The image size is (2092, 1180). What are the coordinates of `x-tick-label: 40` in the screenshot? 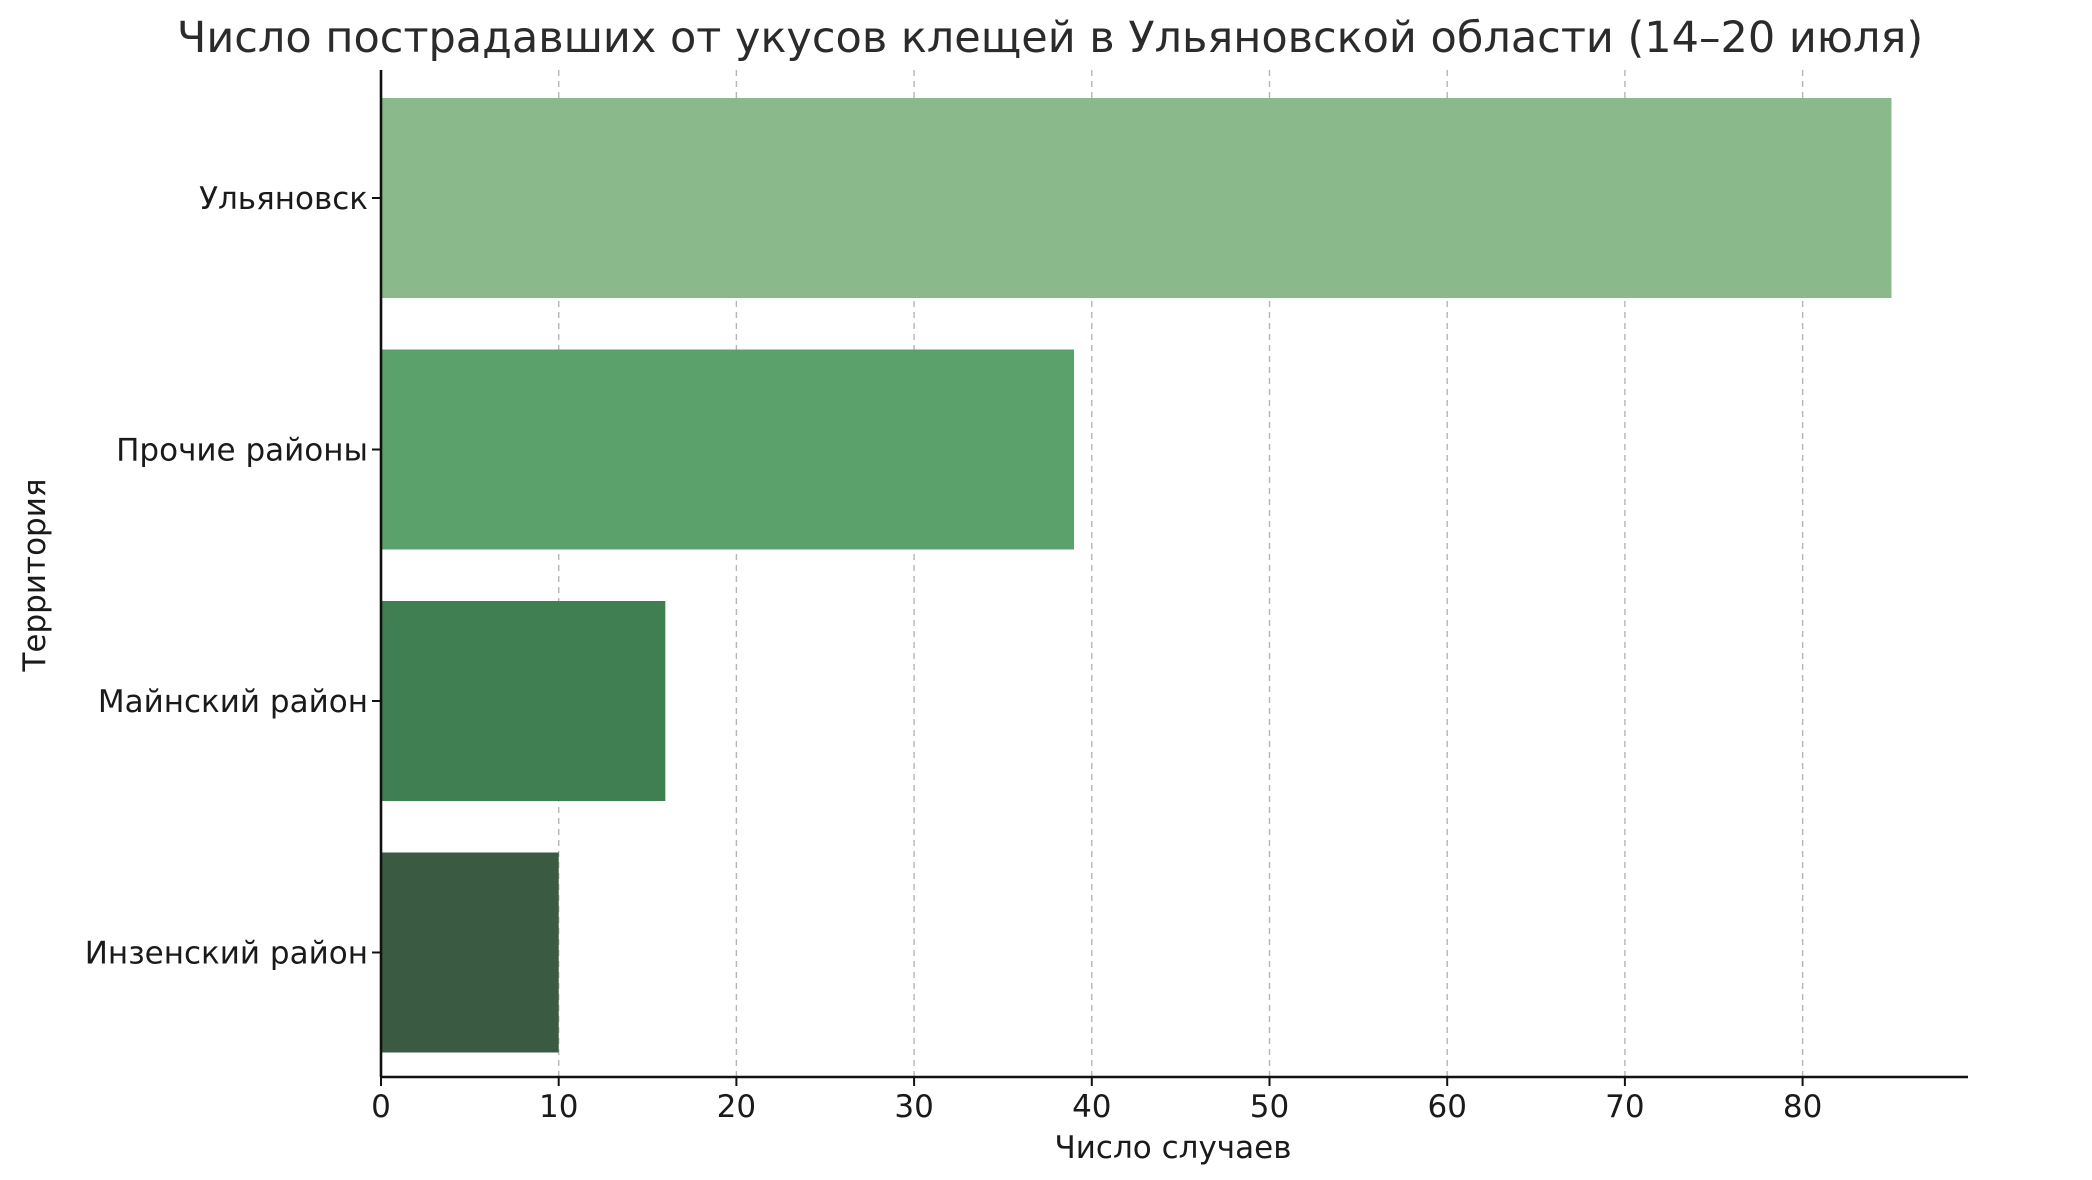 It's located at (1091, 1107).